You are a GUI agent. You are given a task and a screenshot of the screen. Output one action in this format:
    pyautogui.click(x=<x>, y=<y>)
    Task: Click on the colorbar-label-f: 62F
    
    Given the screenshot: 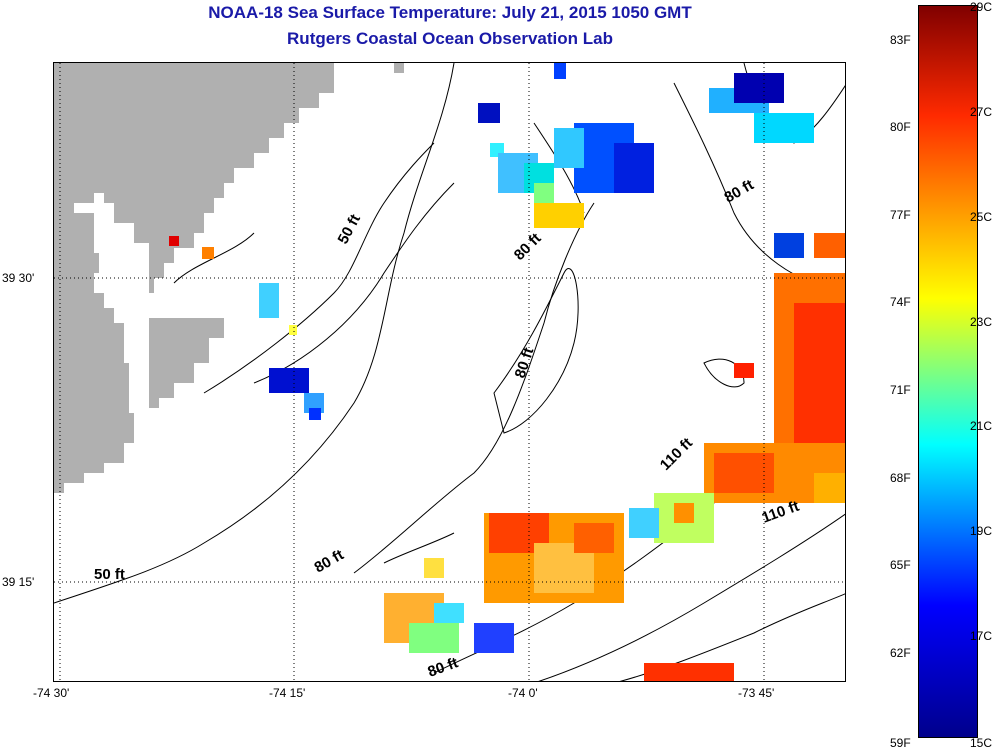 What is the action you would take?
    pyautogui.click(x=900, y=653)
    